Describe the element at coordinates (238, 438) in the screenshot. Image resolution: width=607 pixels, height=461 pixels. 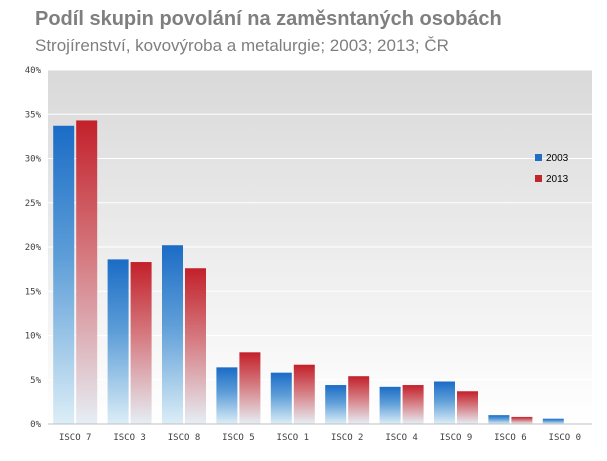
I see `x-tick-label: ISCO 5` at that location.